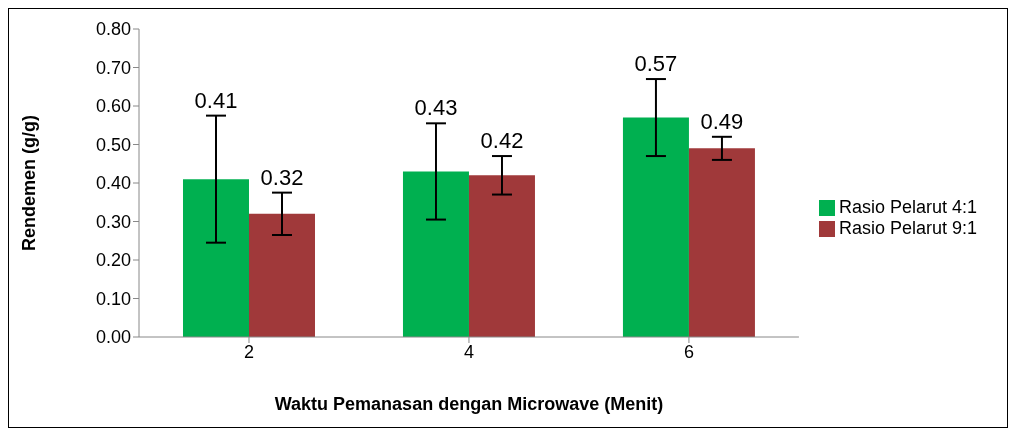  Describe the element at coordinates (113, 106) in the screenshot. I see `y-tick-label: 0.60` at that location.